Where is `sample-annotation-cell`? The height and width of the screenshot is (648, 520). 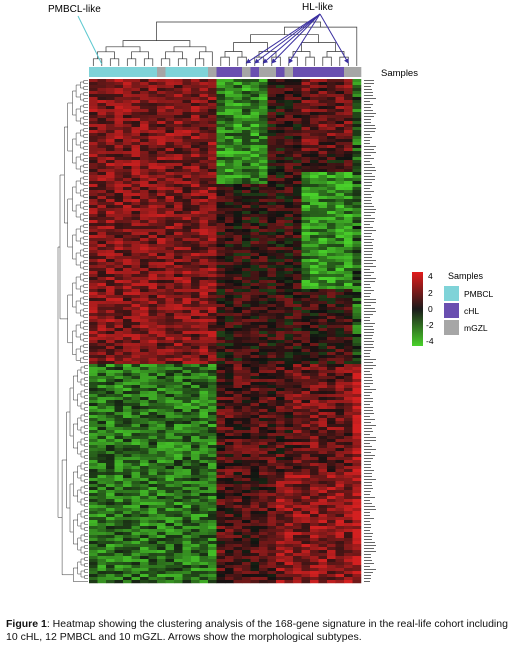
sample-annotation-cell is located at coordinates (323, 72).